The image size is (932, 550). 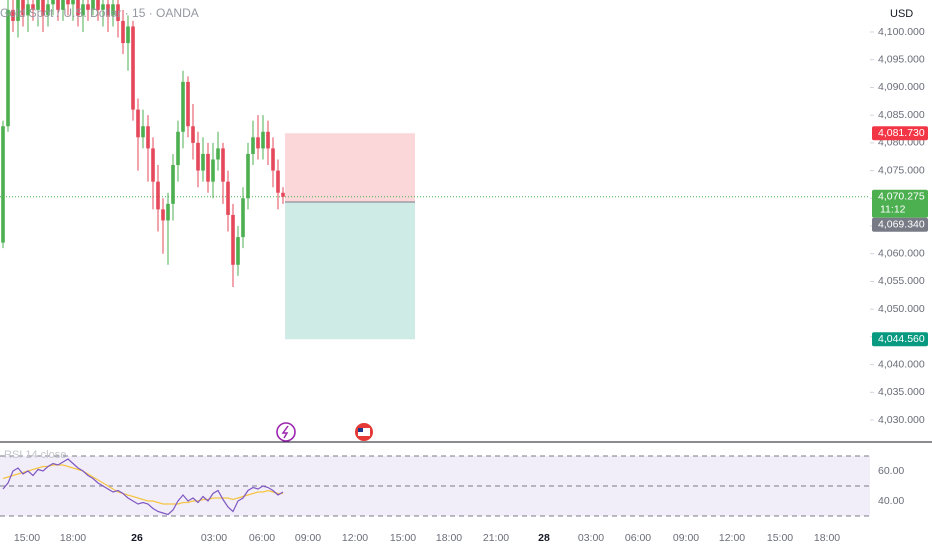 What do you see at coordinates (901, 420) in the screenshot?
I see `y-tick-label: 4,030.000` at bounding box center [901, 420].